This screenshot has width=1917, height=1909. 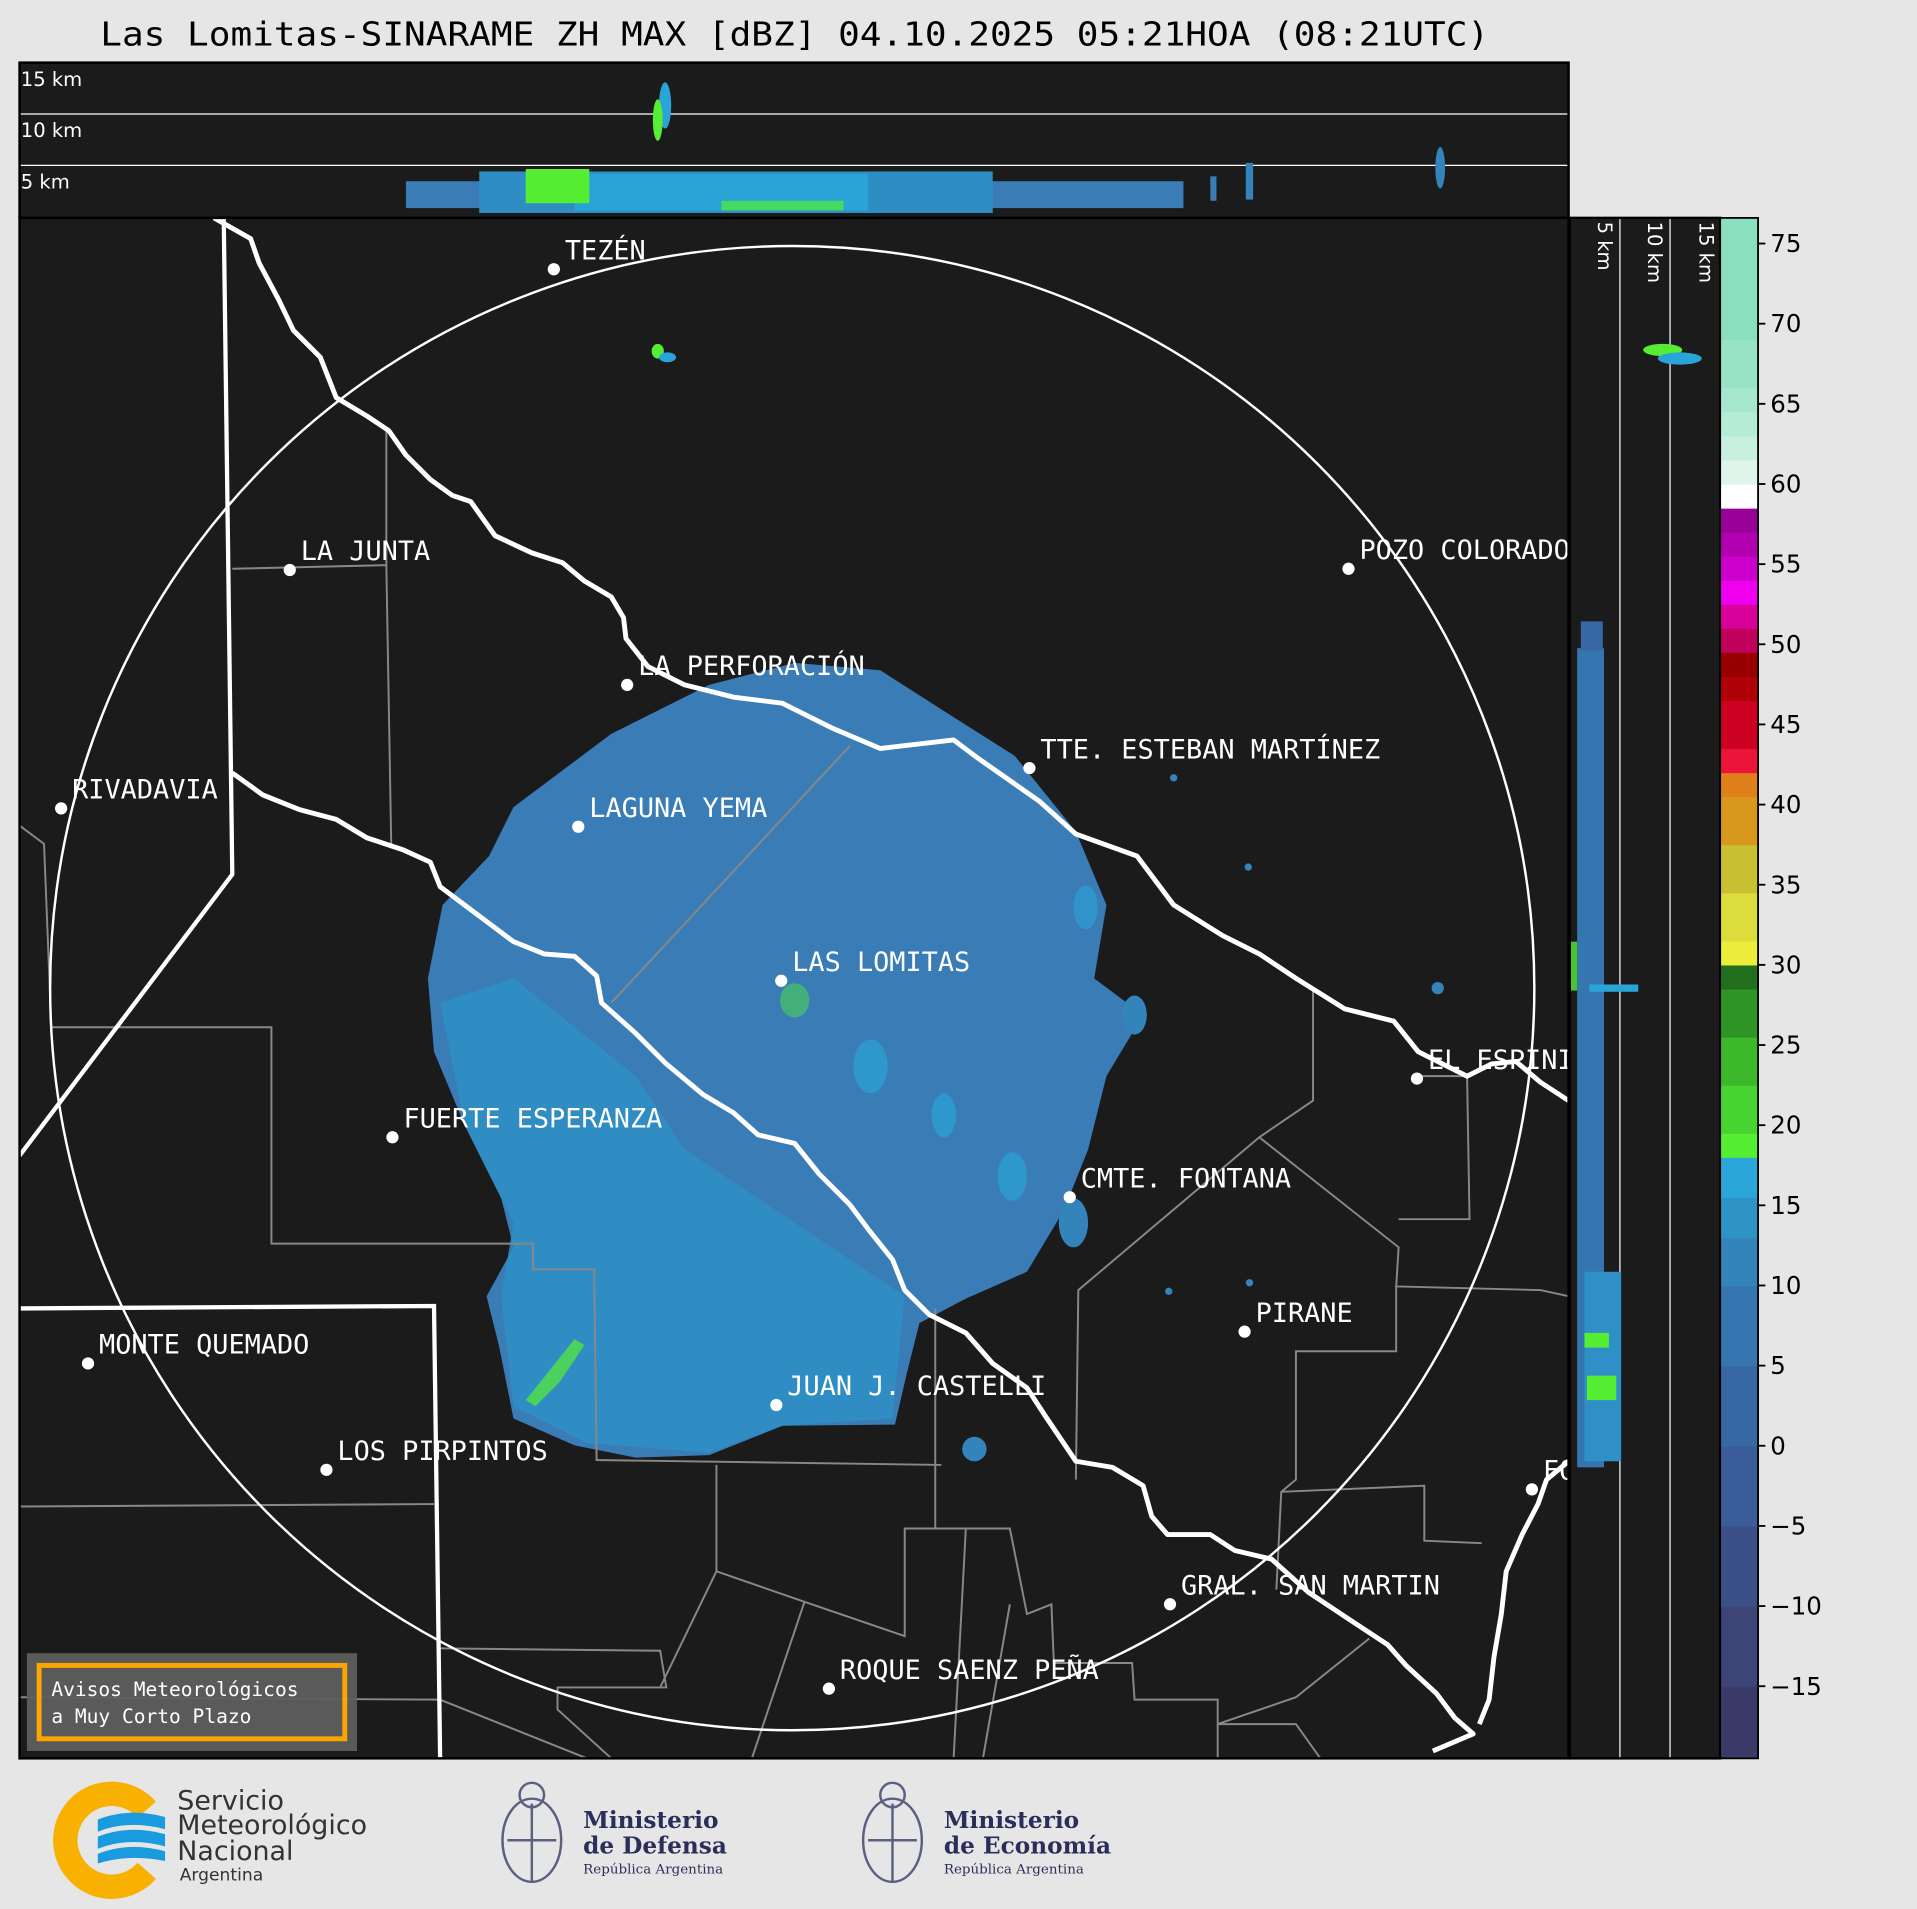 What do you see at coordinates (1186, 1178) in the screenshot?
I see `city-label: CMTE. FONTANA` at bounding box center [1186, 1178].